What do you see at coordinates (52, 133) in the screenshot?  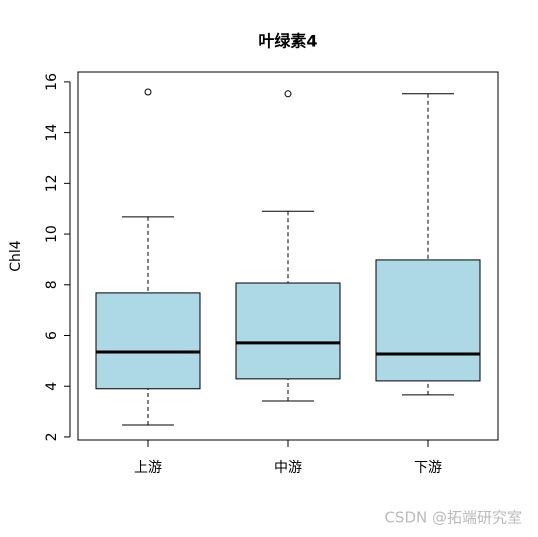 I see `y-tick-label: 14` at bounding box center [52, 133].